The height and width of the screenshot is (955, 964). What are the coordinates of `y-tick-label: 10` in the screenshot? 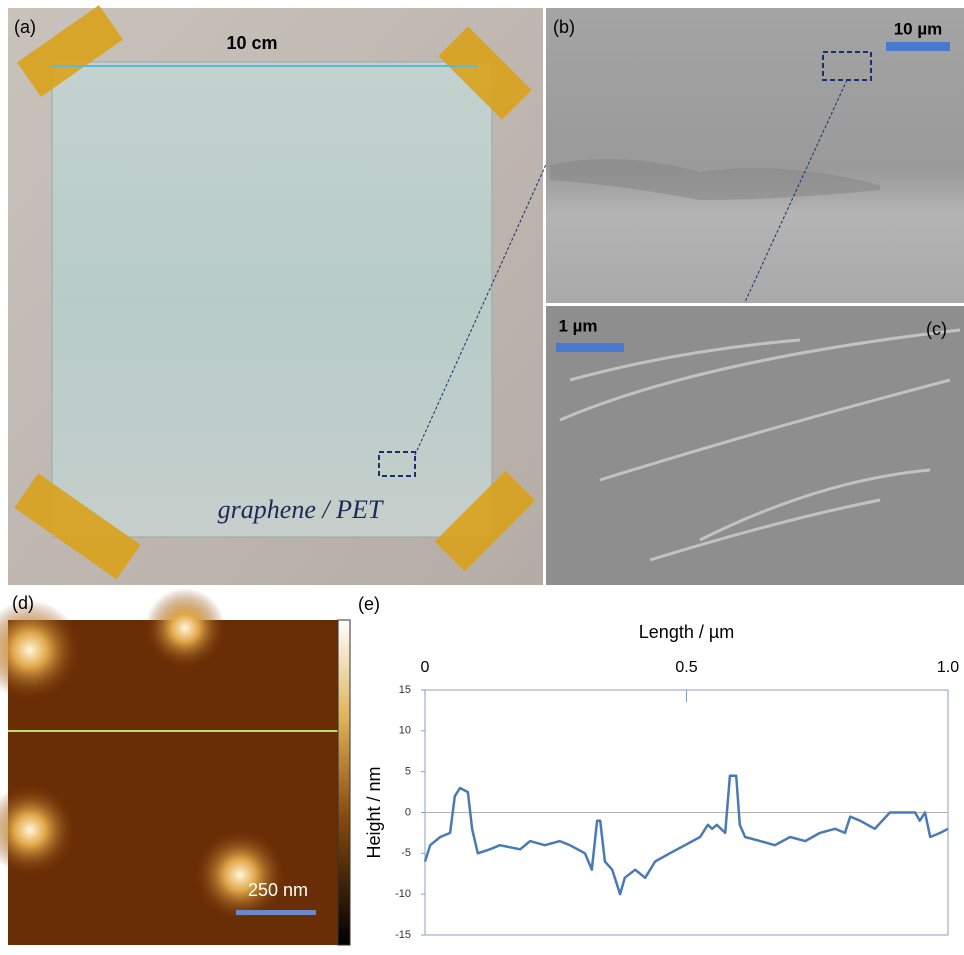 It's located at (405, 731).